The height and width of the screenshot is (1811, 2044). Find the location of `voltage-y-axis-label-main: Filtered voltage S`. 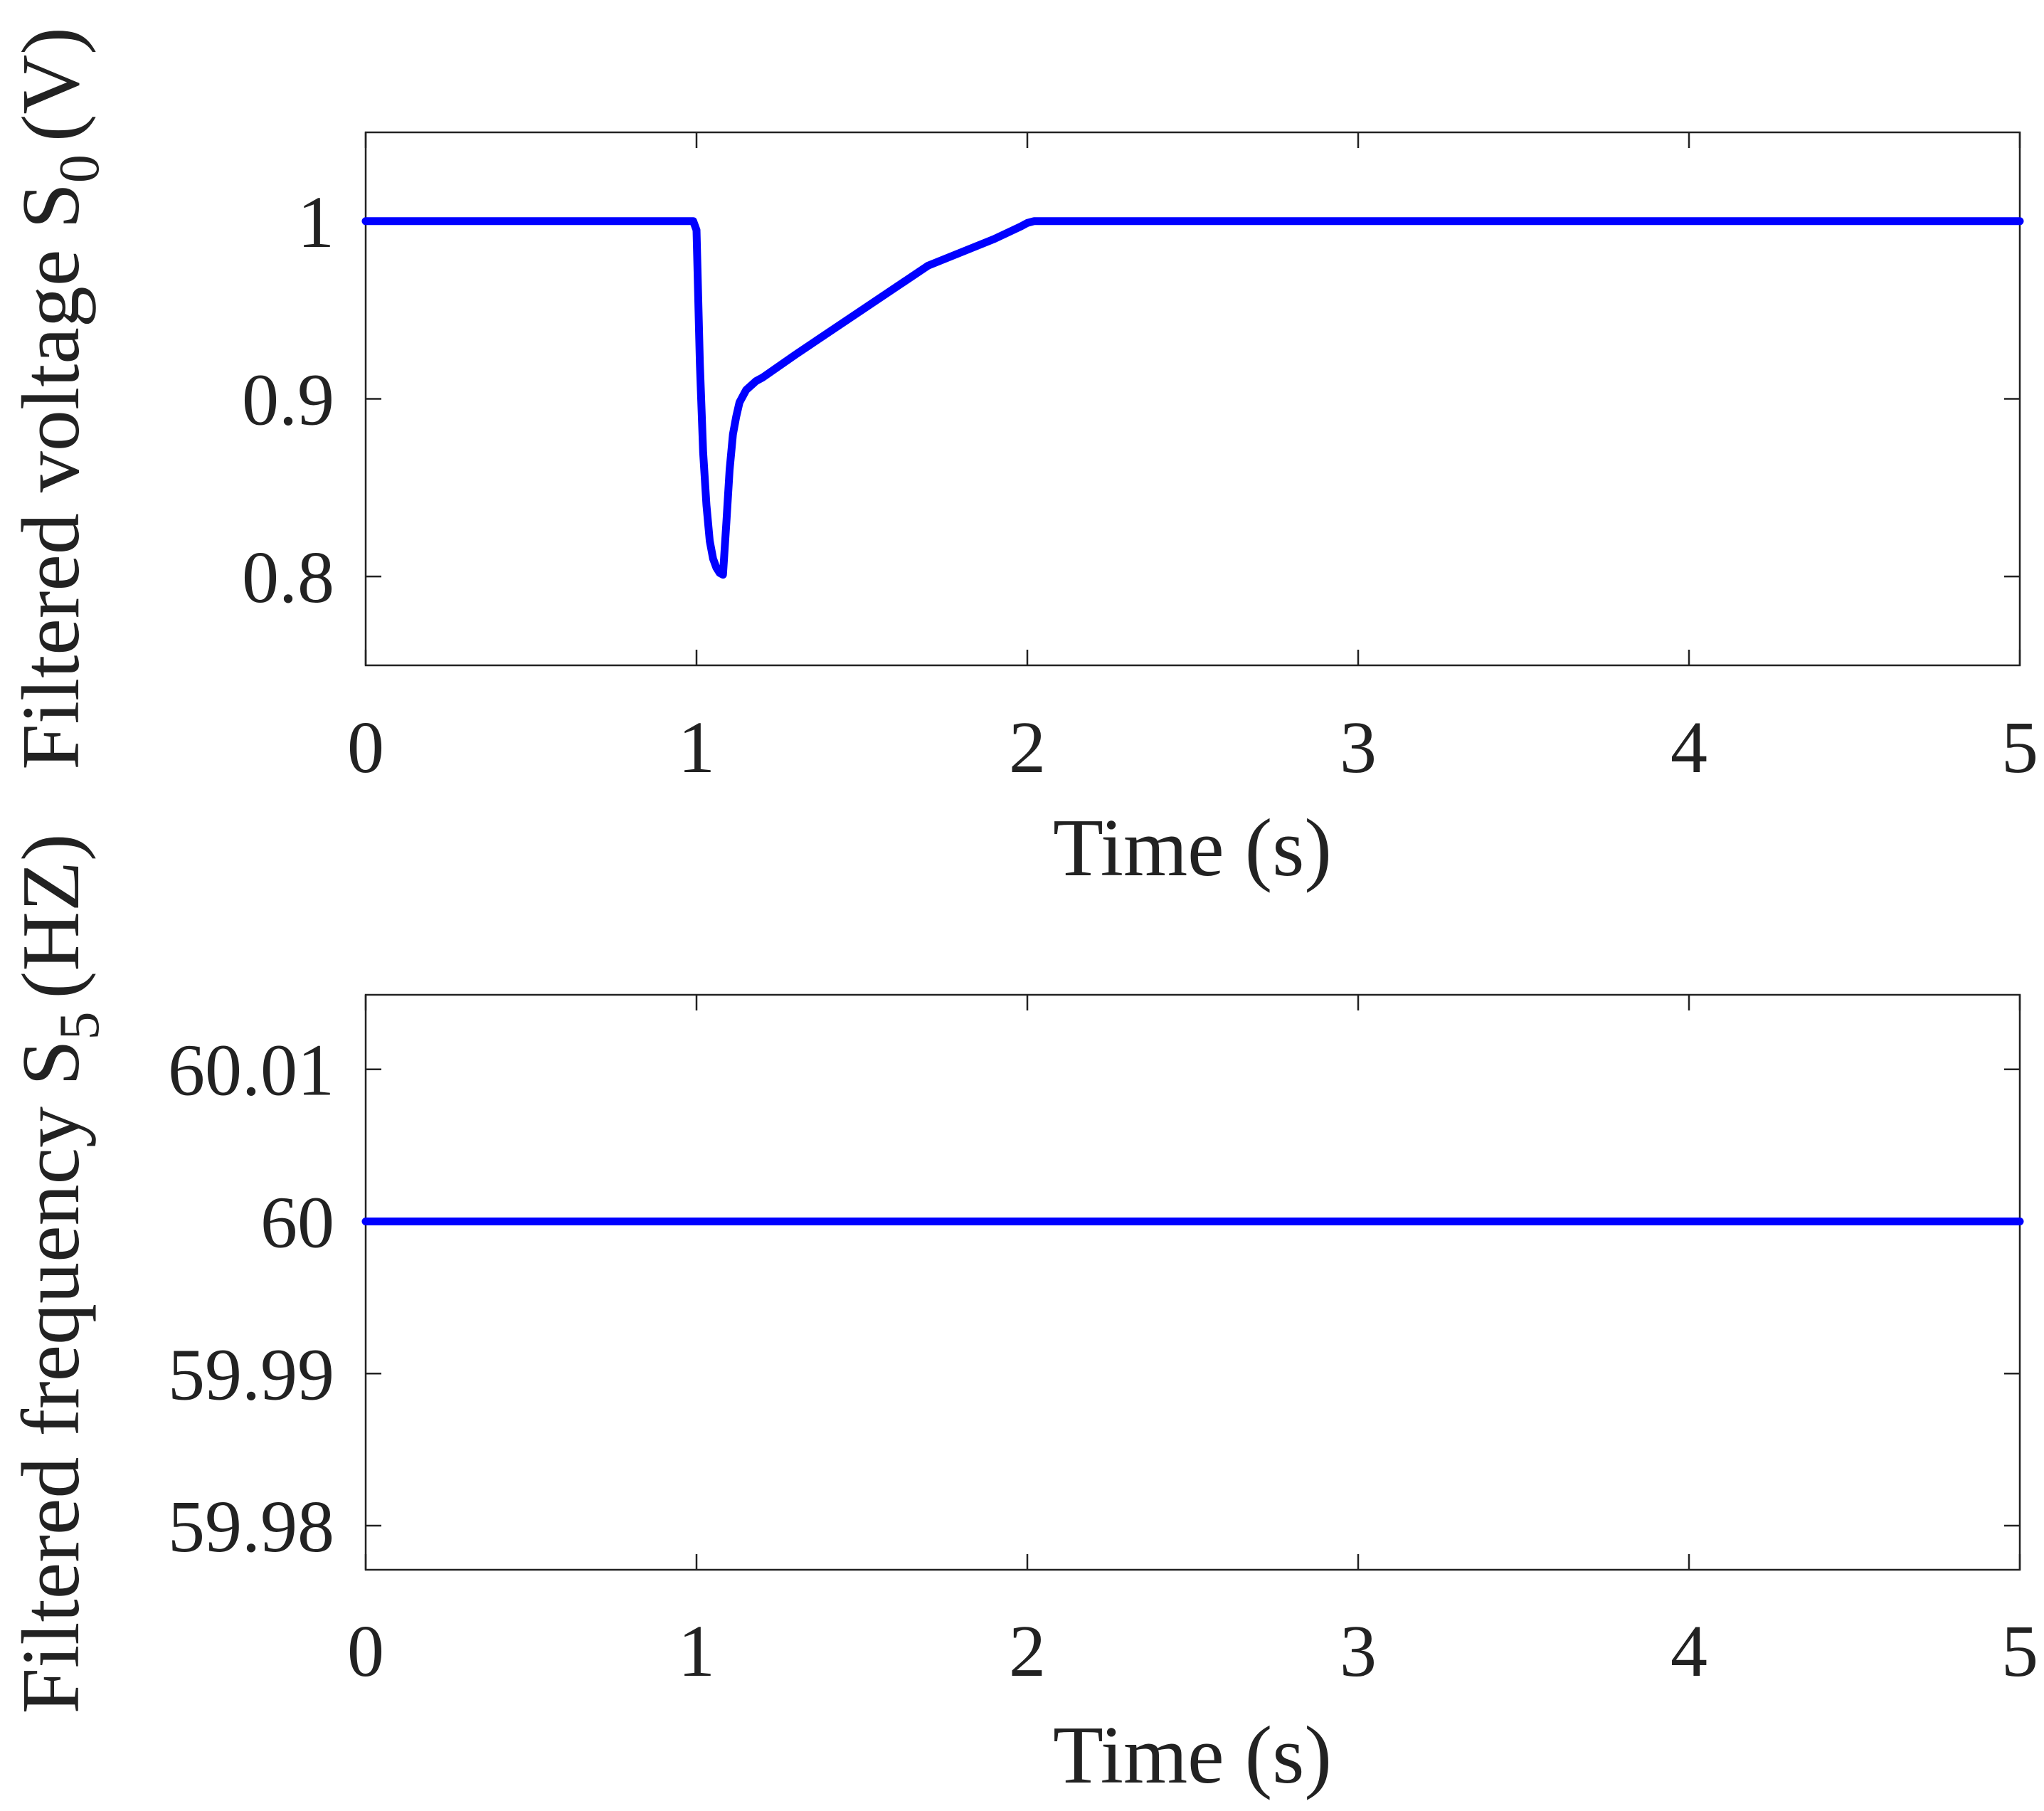

voltage-y-axis-label-main: Filtered voltage S is located at coordinates (52, 477).